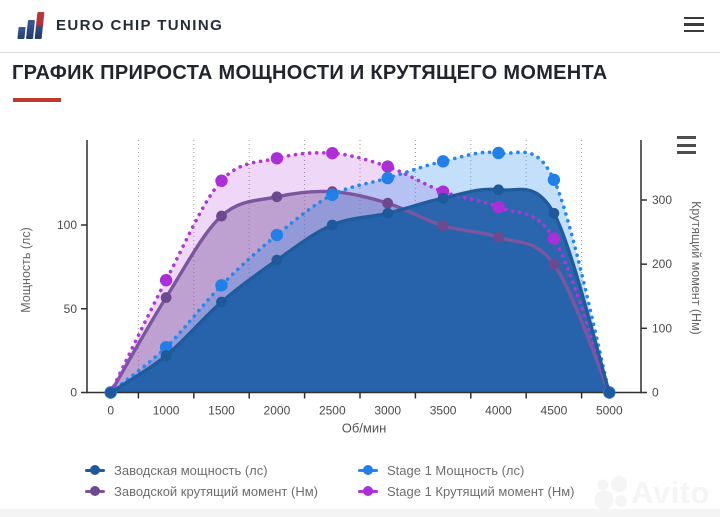 The image size is (720, 517). I want to click on footer-strip, so click(360, 513).